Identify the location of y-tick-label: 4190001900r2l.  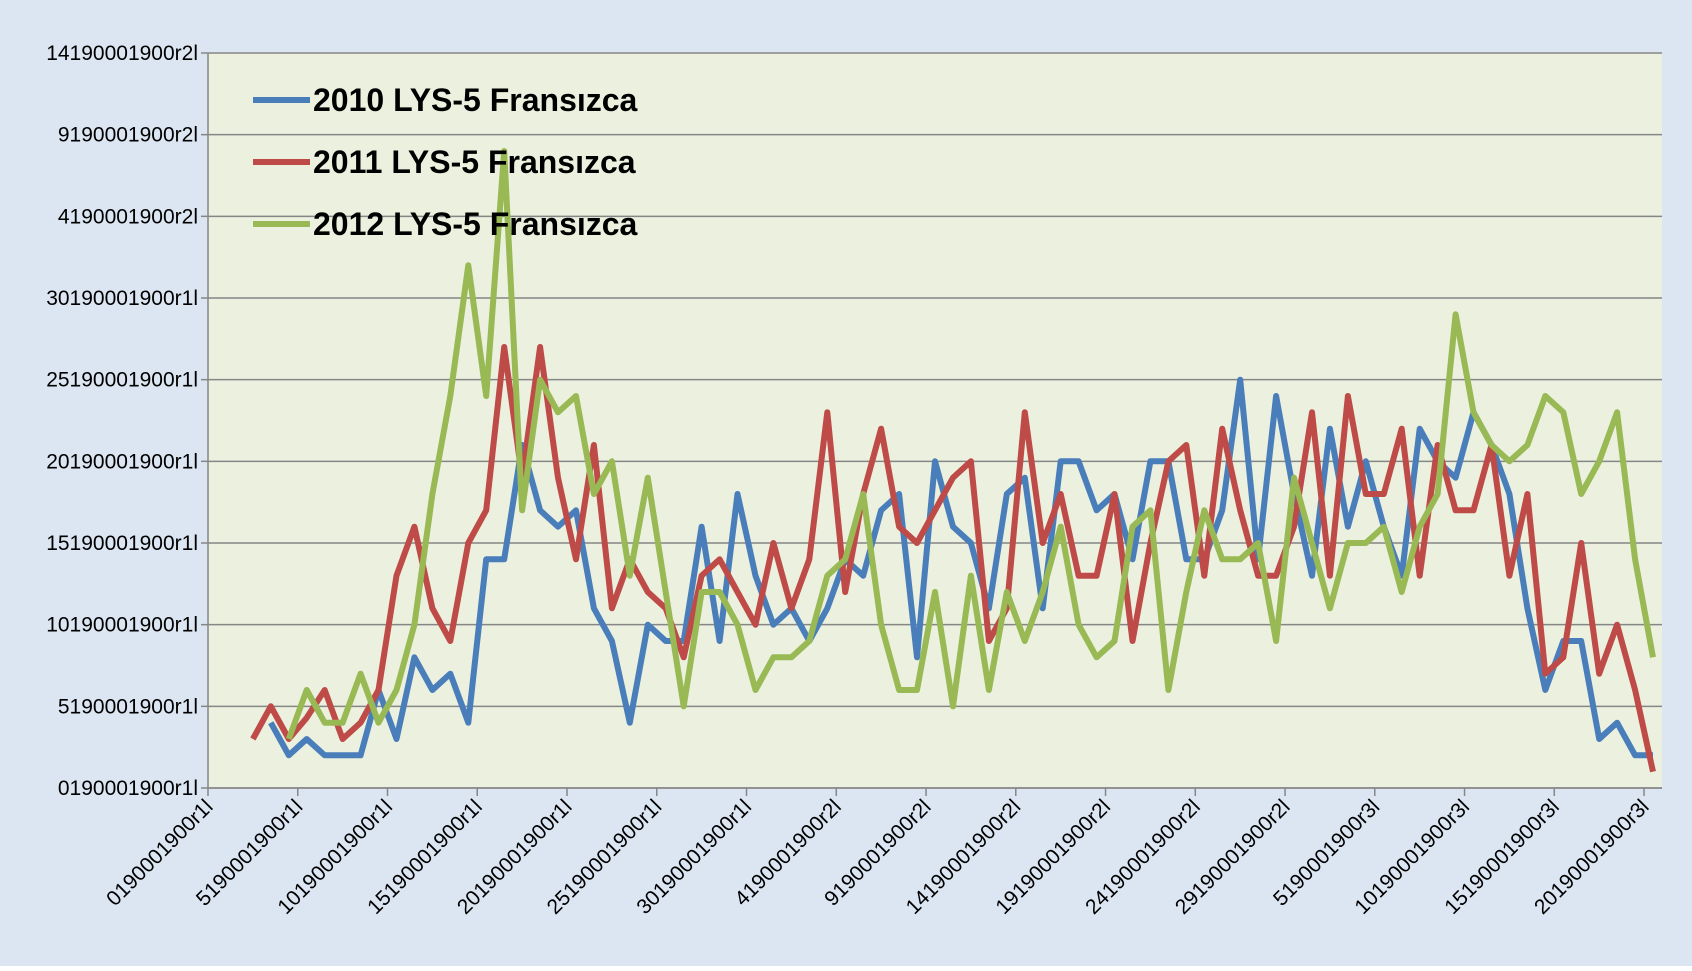
(128, 216).